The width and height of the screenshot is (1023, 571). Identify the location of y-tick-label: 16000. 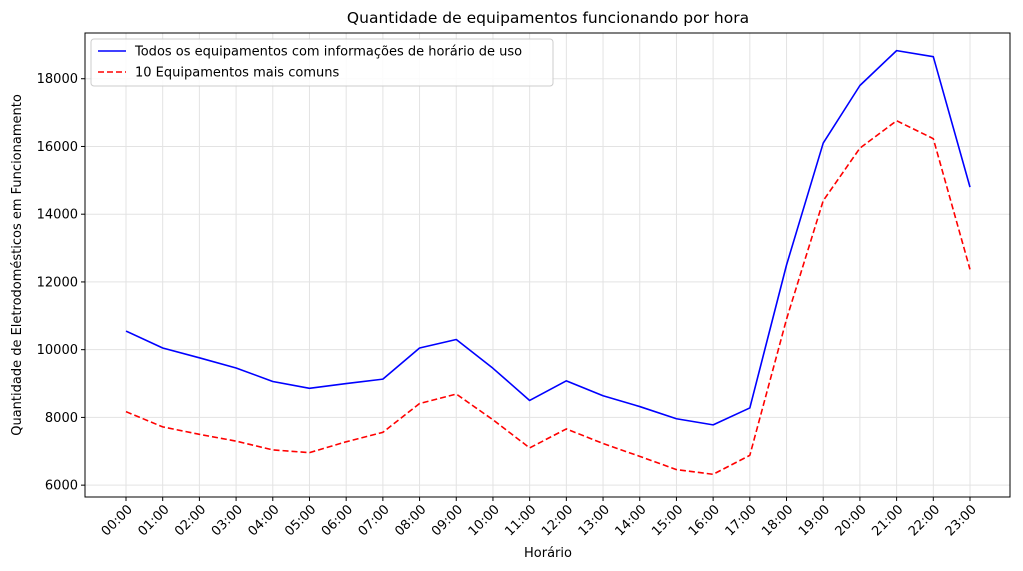
(57, 147).